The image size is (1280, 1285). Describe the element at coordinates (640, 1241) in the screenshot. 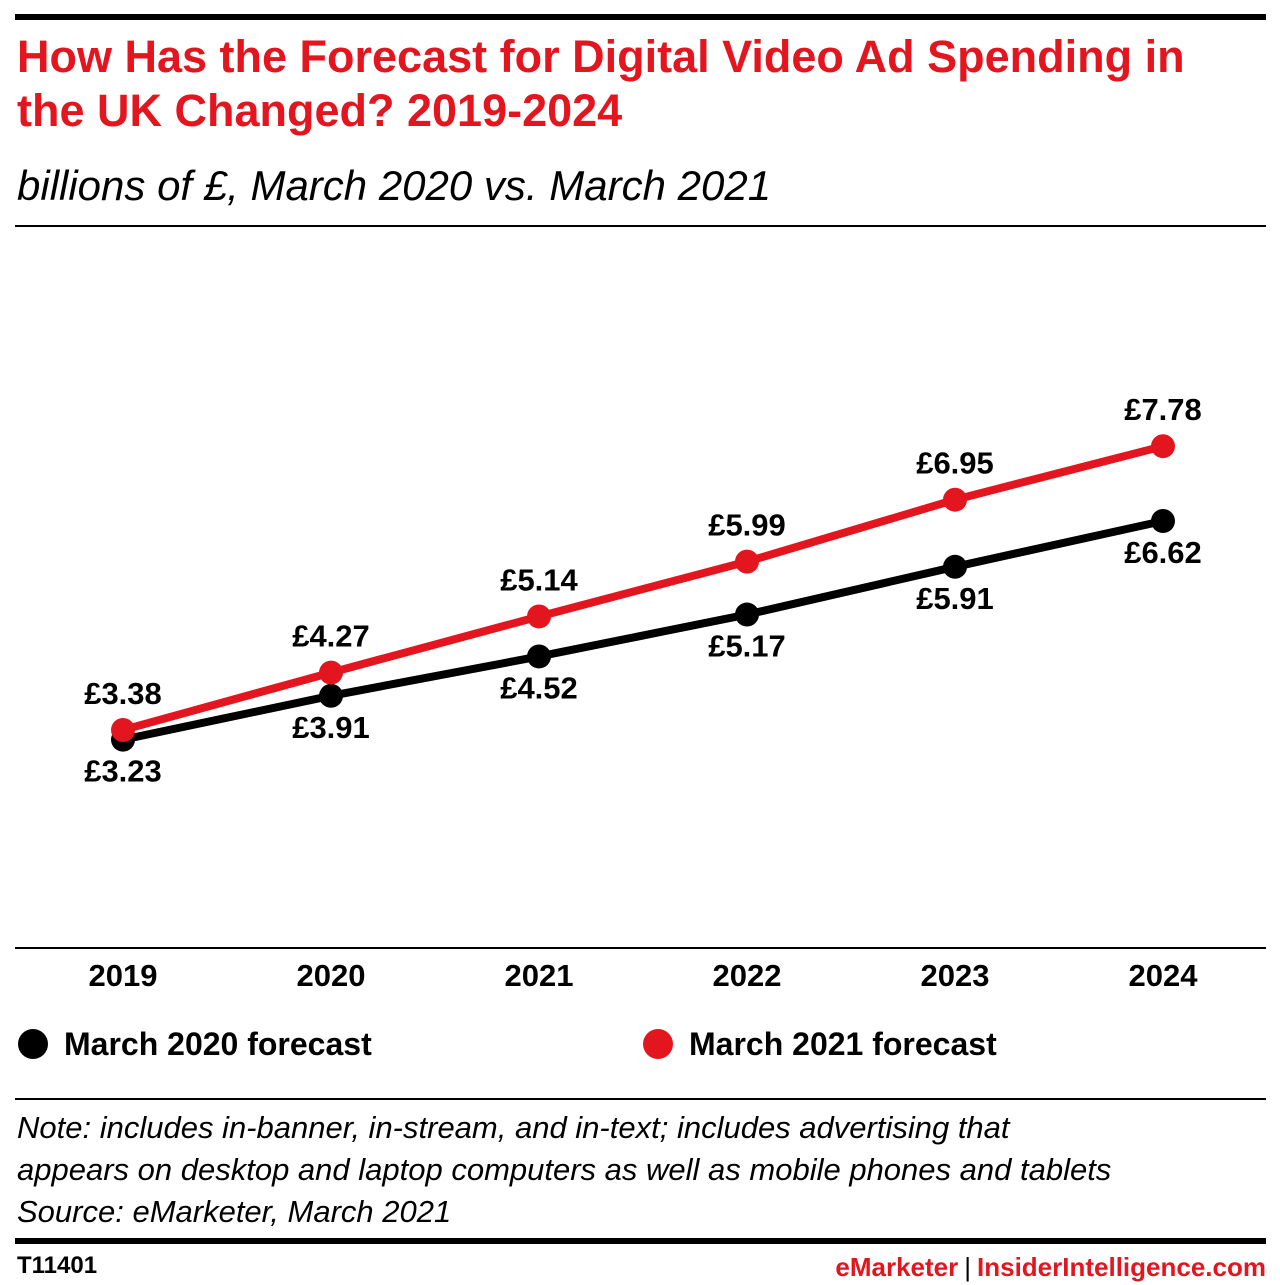

I see `footer-rule` at that location.